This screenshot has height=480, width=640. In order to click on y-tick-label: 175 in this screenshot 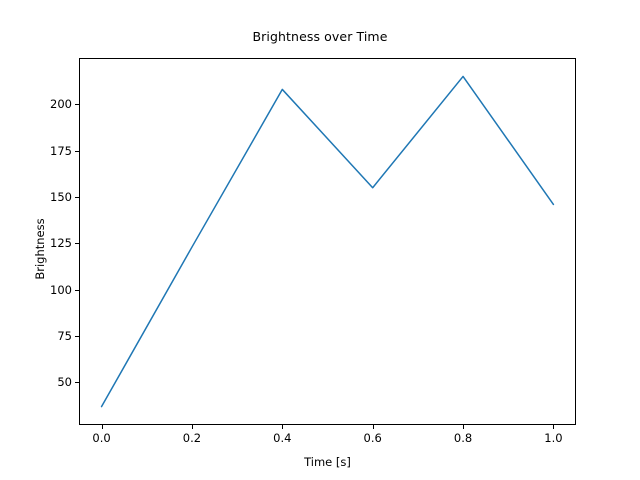, I will do `click(61, 150)`.